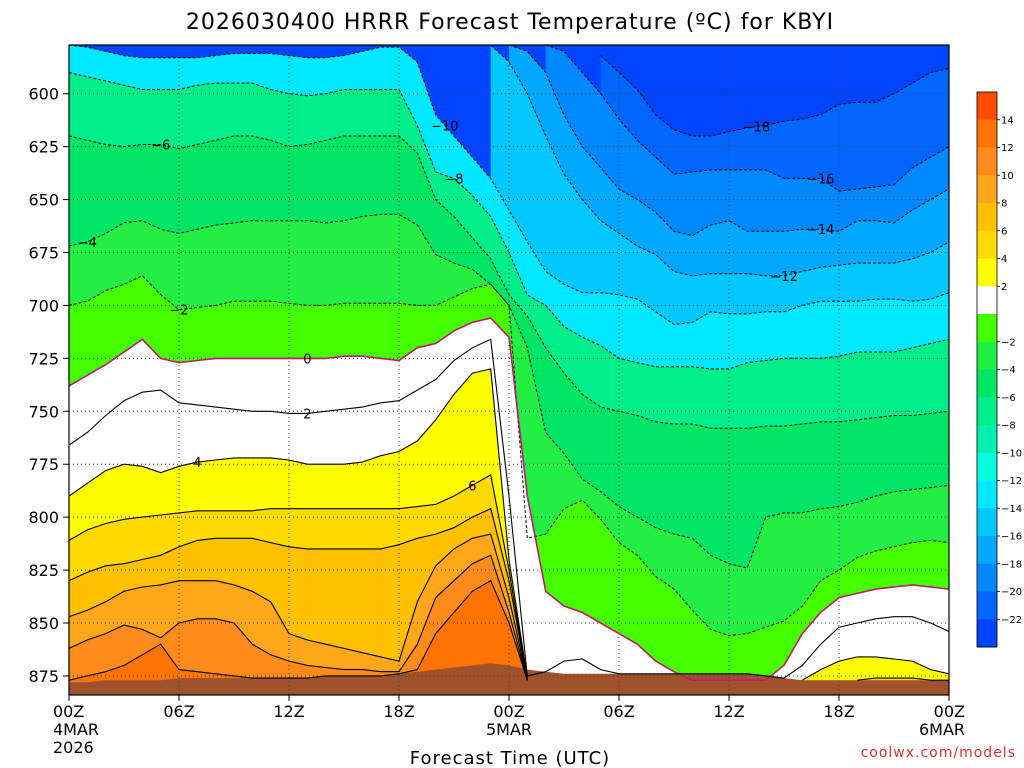 Image resolution: width=1024 pixels, height=768 pixels. Describe the element at coordinates (509, 729) in the screenshot. I see `x-tick-date-4: 5MAR` at that location.